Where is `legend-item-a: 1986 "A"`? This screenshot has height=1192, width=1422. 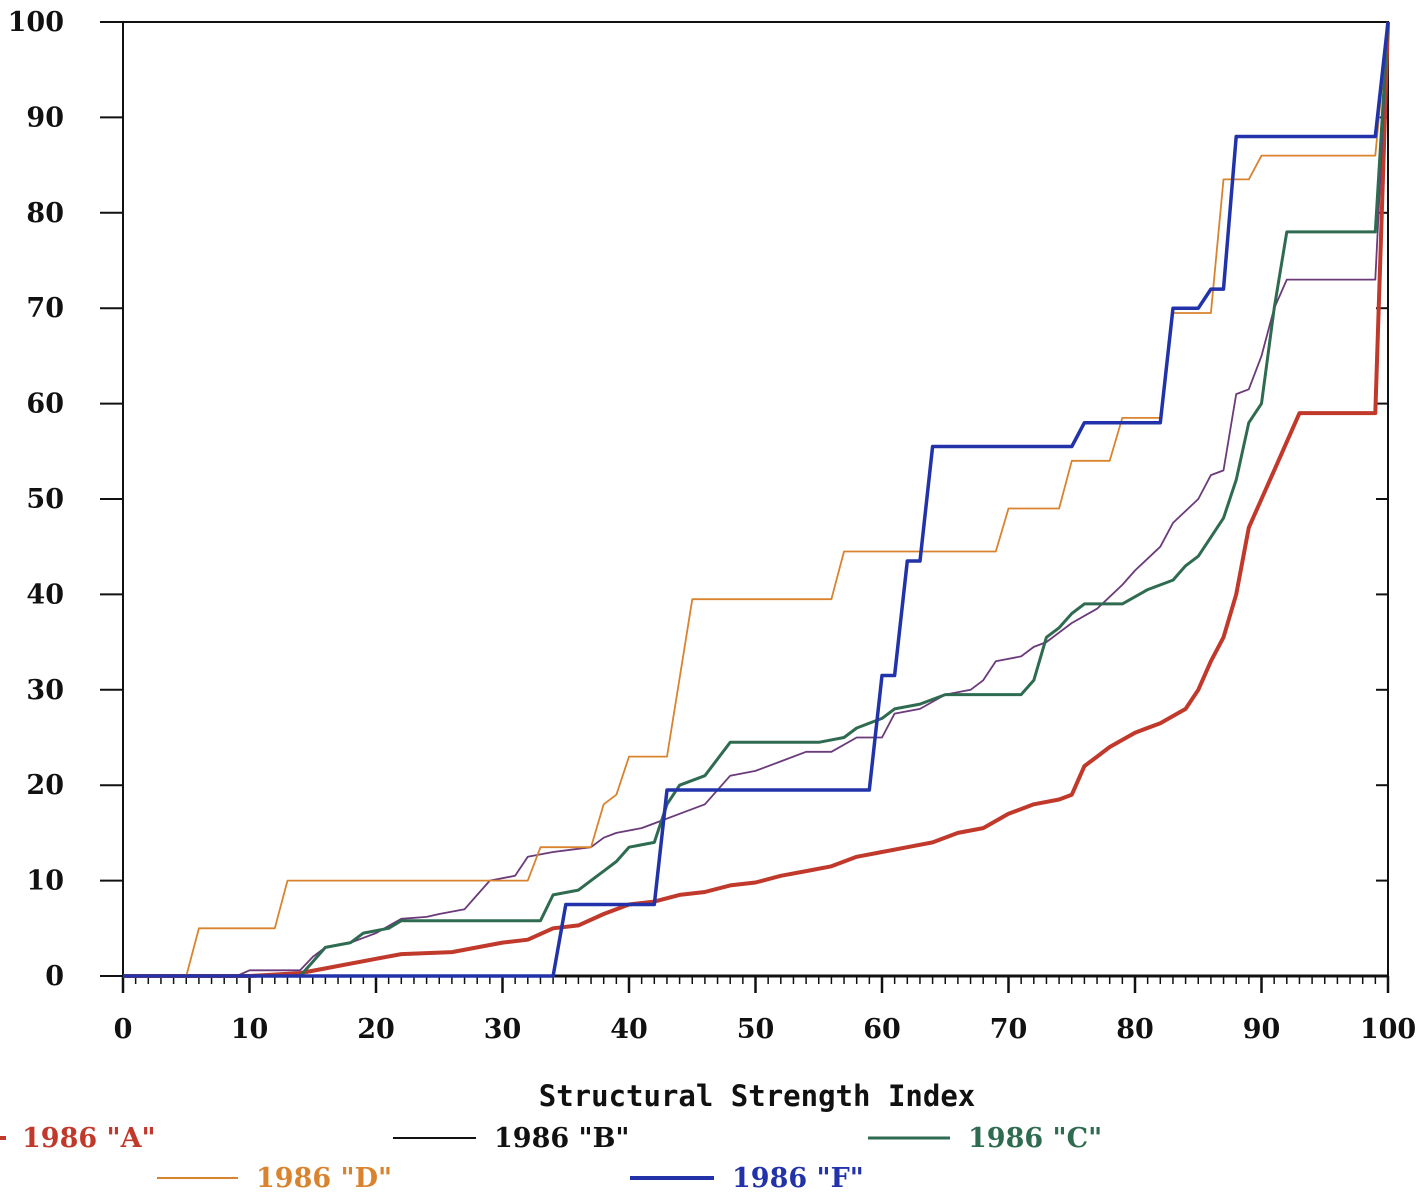
legend-item-a: 1986 "A" is located at coordinates (78, 1138).